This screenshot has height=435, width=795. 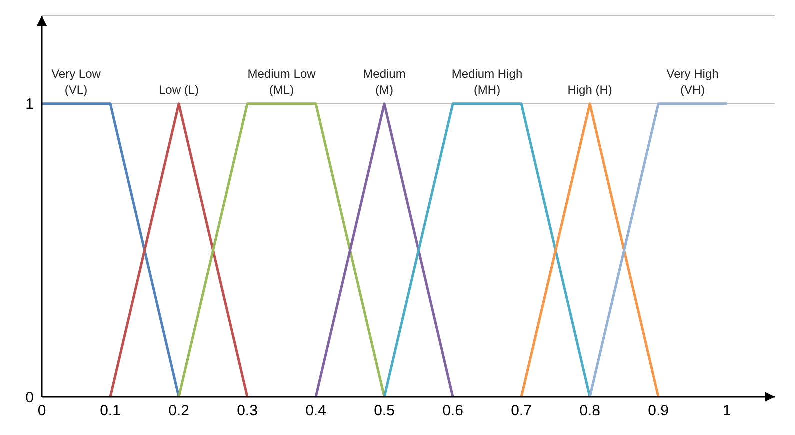 I want to click on x-tick-label: 0.7, so click(x=521, y=411).